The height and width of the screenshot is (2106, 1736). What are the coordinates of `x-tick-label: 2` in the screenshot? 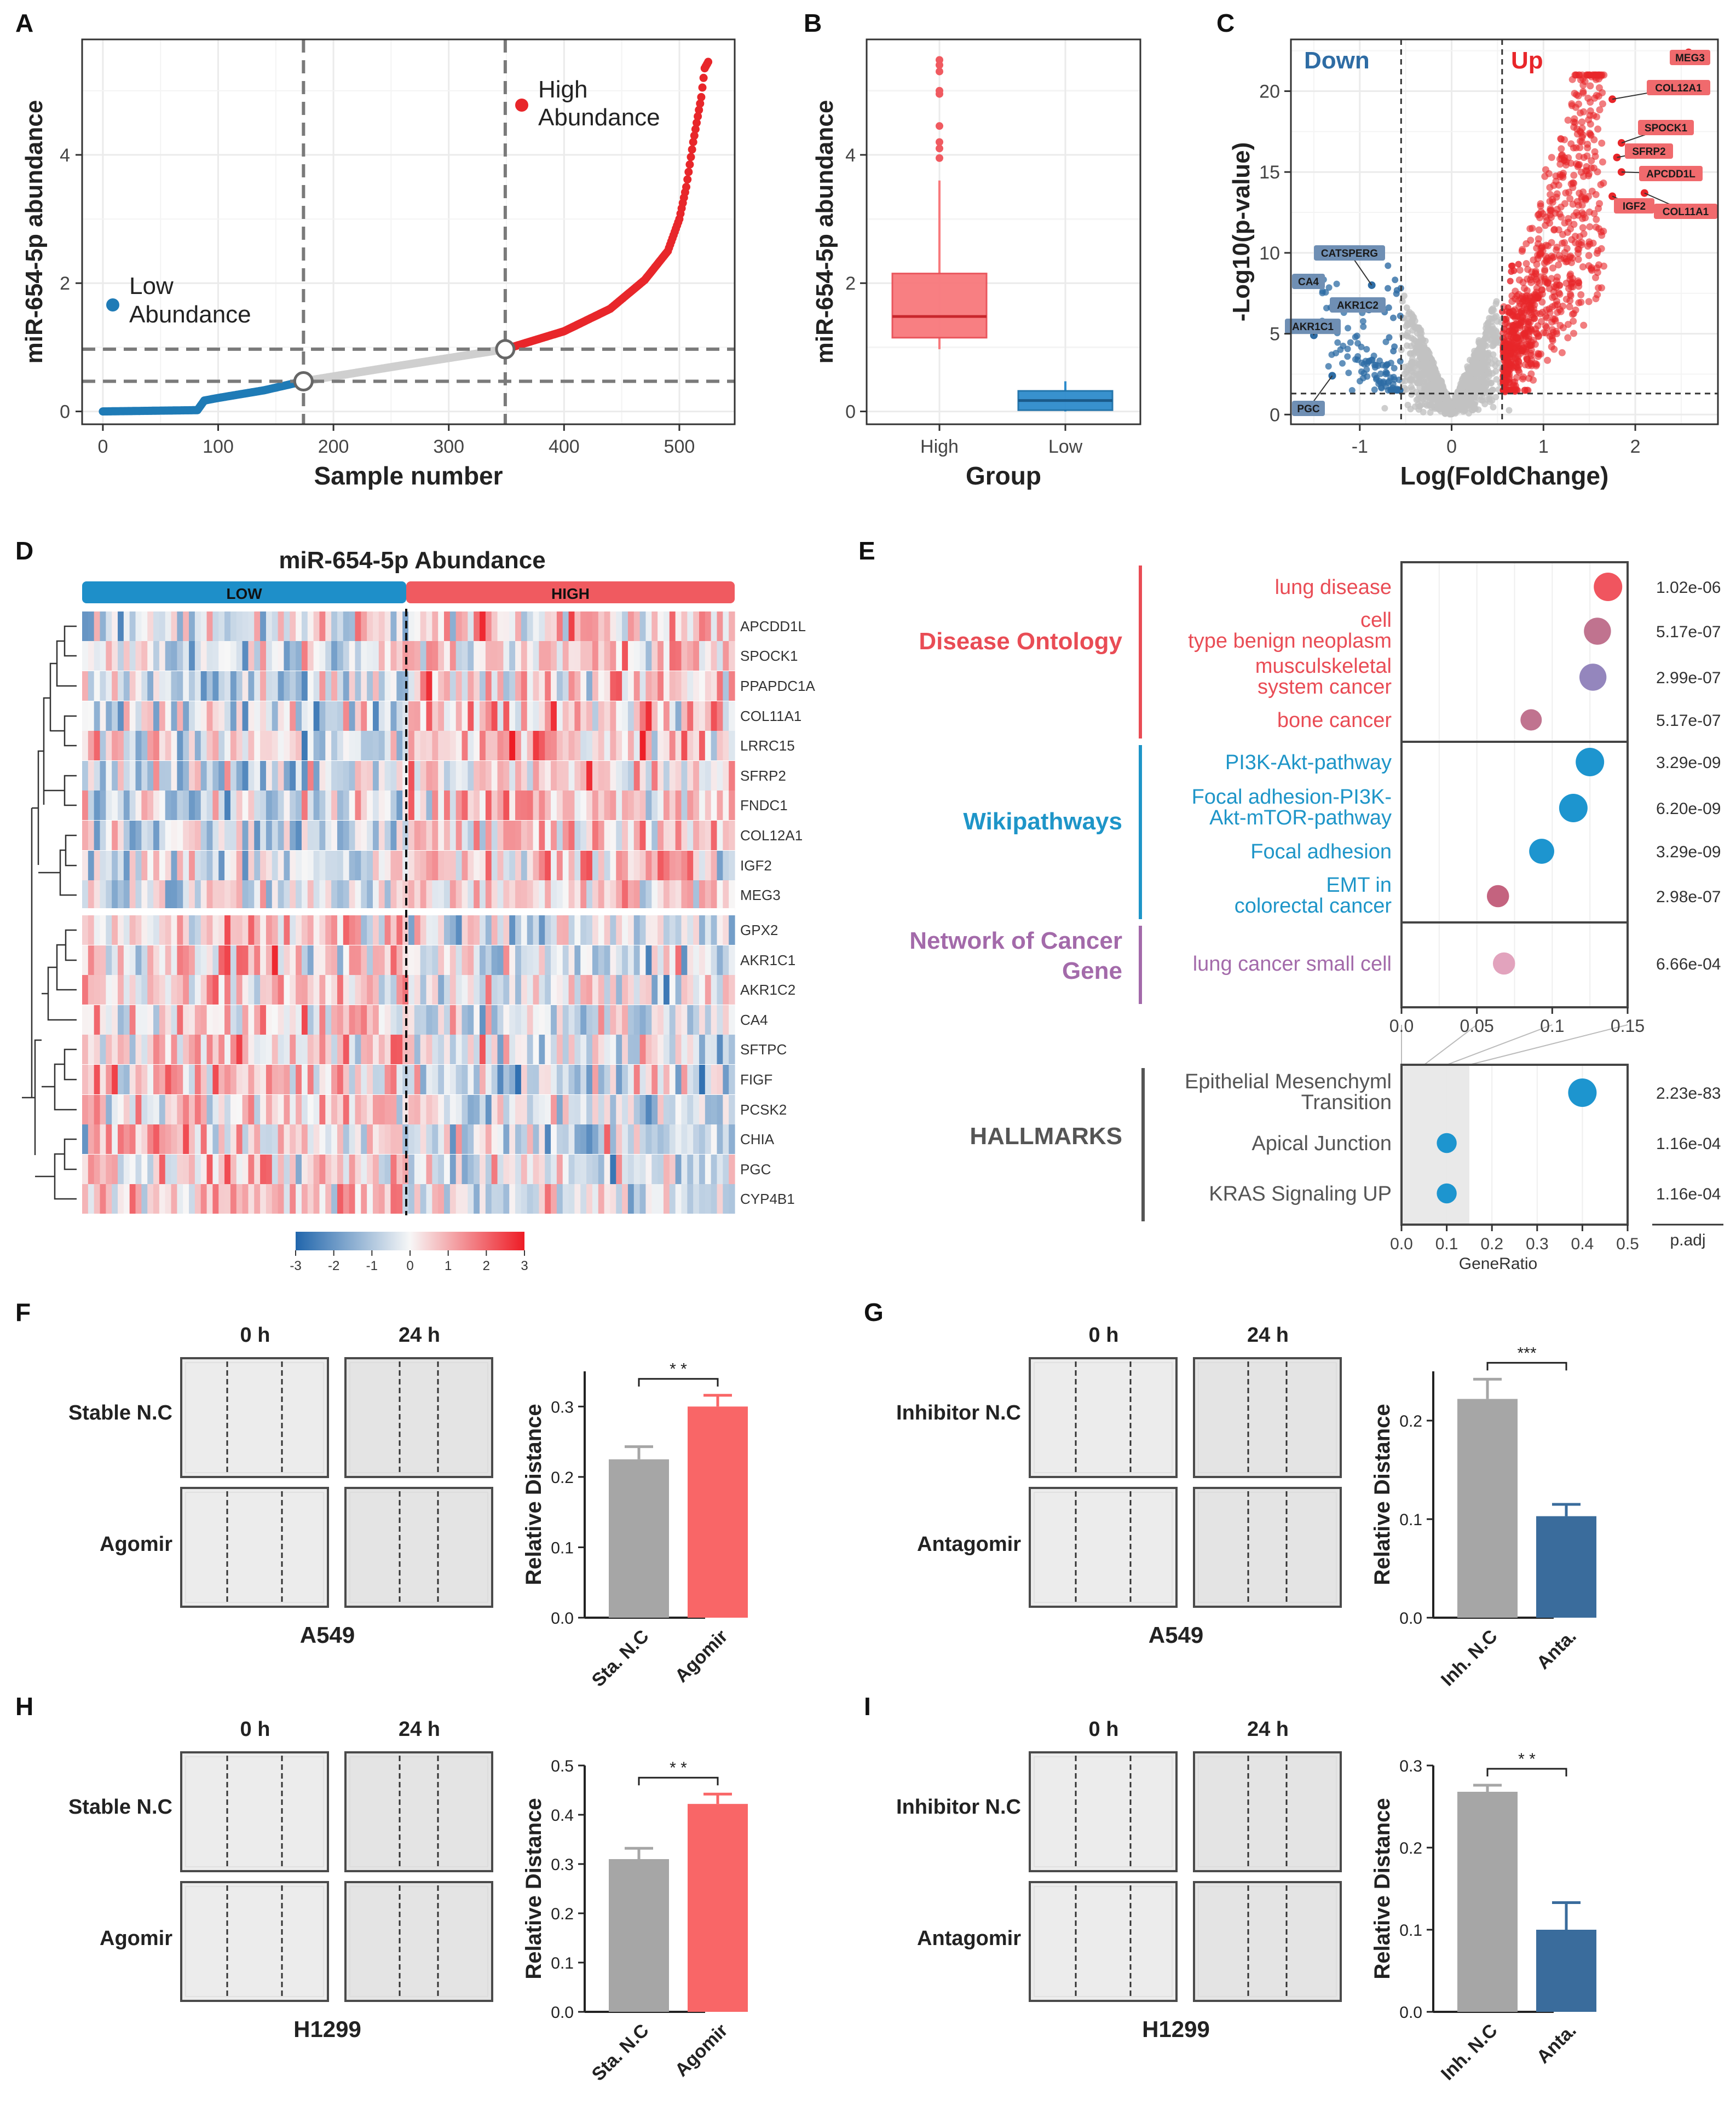 It's located at (1635, 446).